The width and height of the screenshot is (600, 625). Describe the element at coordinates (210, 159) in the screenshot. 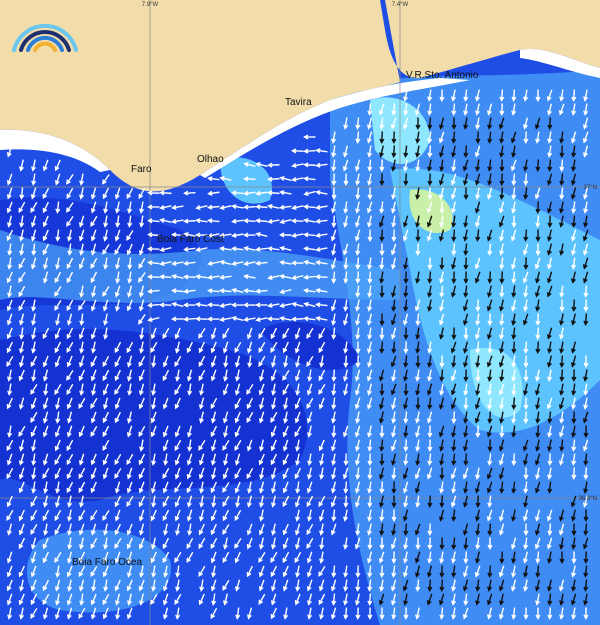

I see `place-label: Olhao` at that location.